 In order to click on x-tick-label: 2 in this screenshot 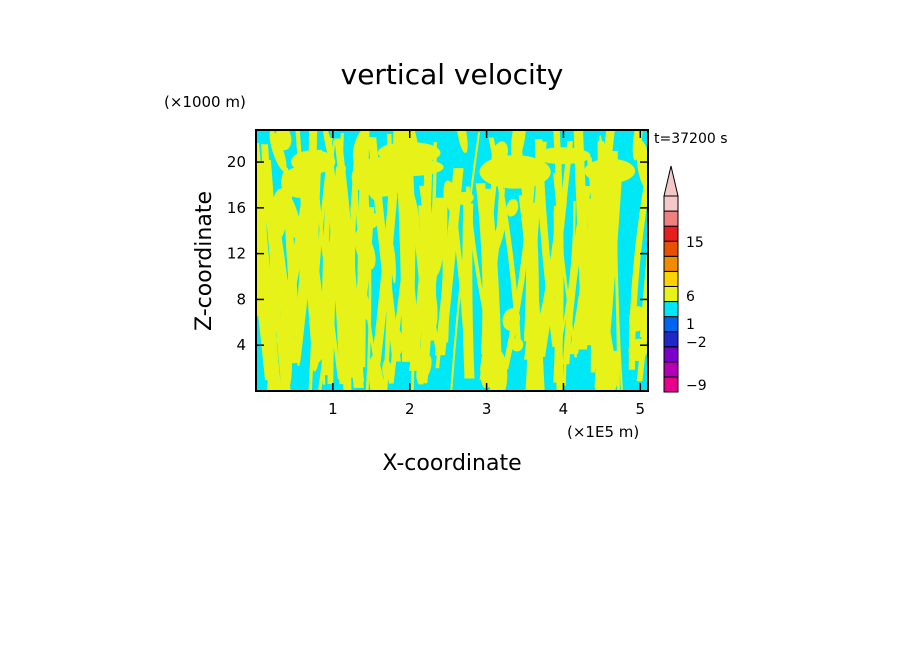, I will do `click(410, 409)`.